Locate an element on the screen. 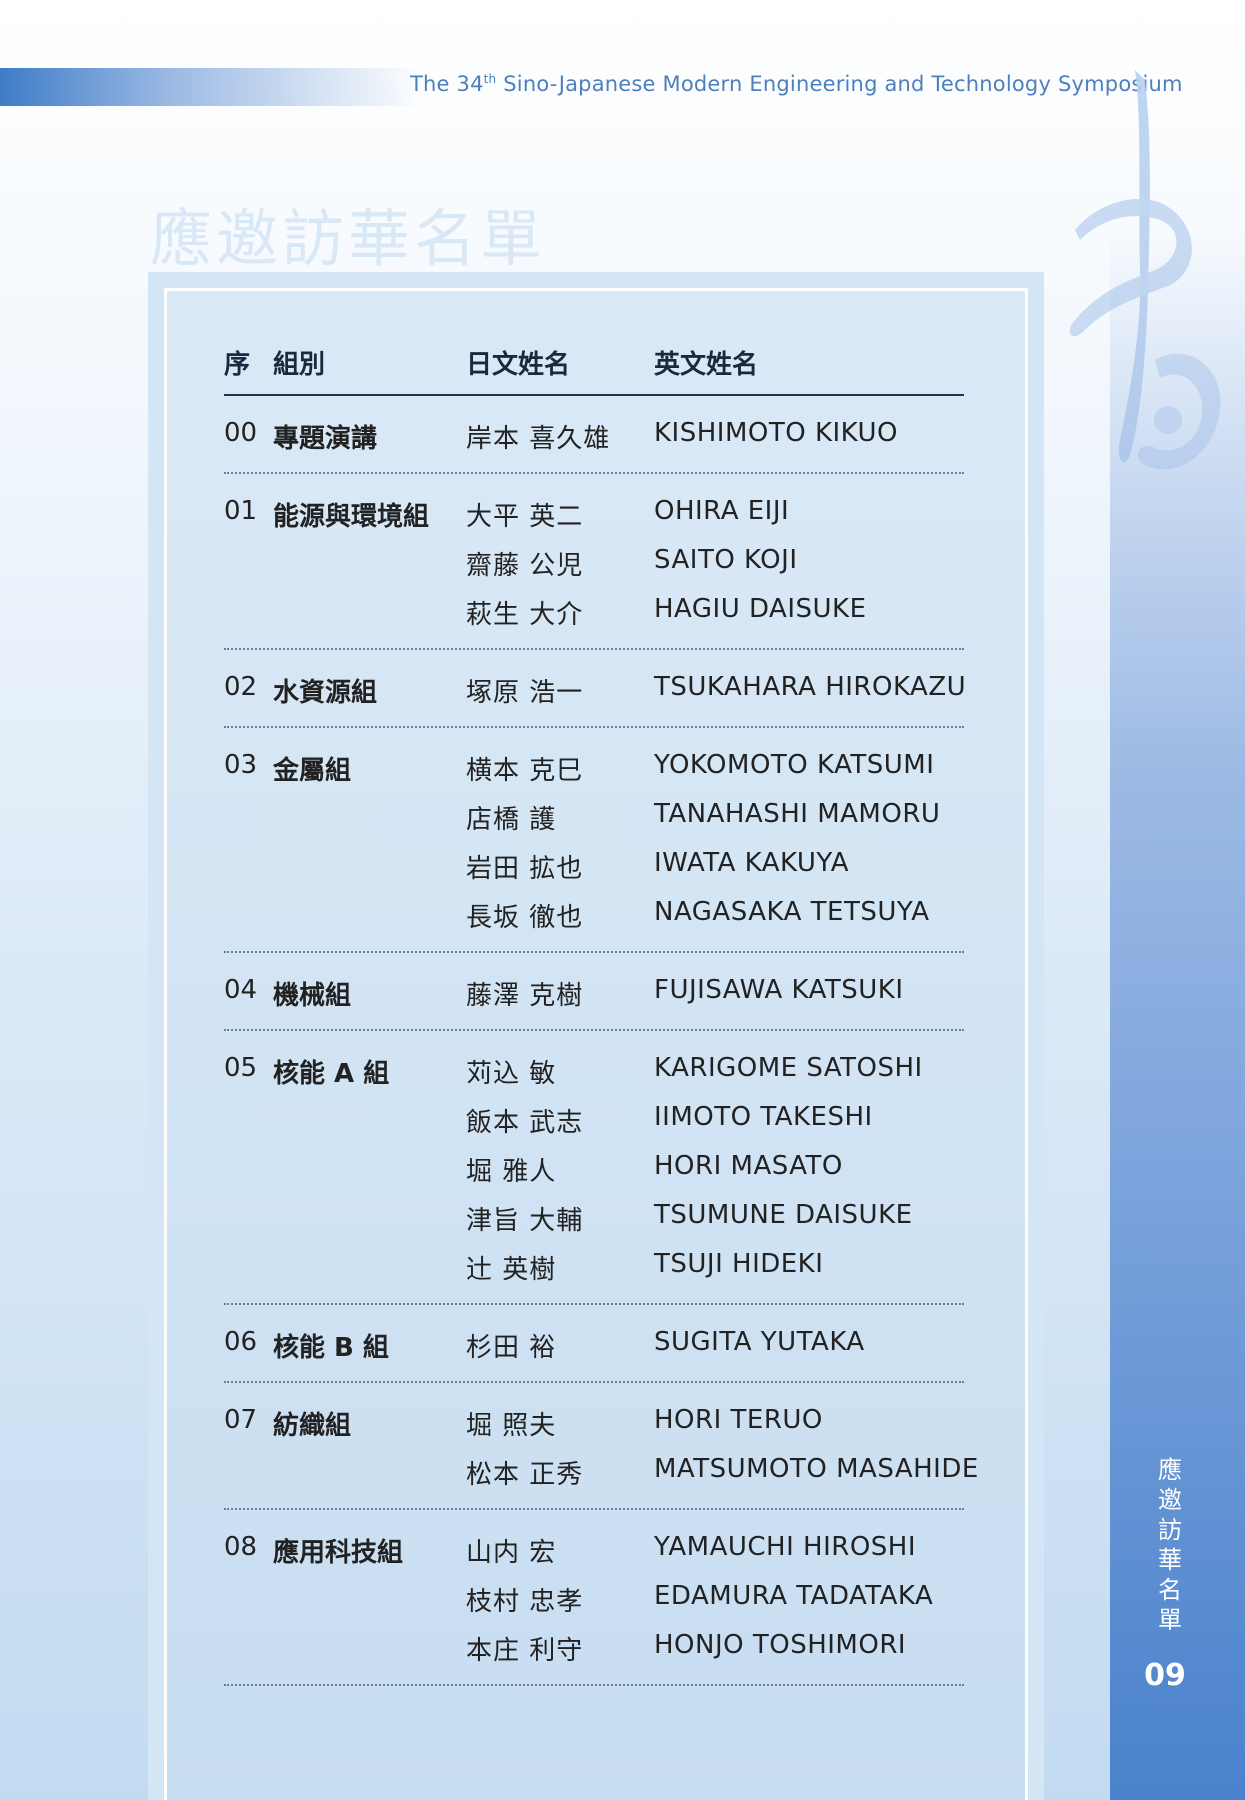  group-number: 06 is located at coordinates (241, 1342).